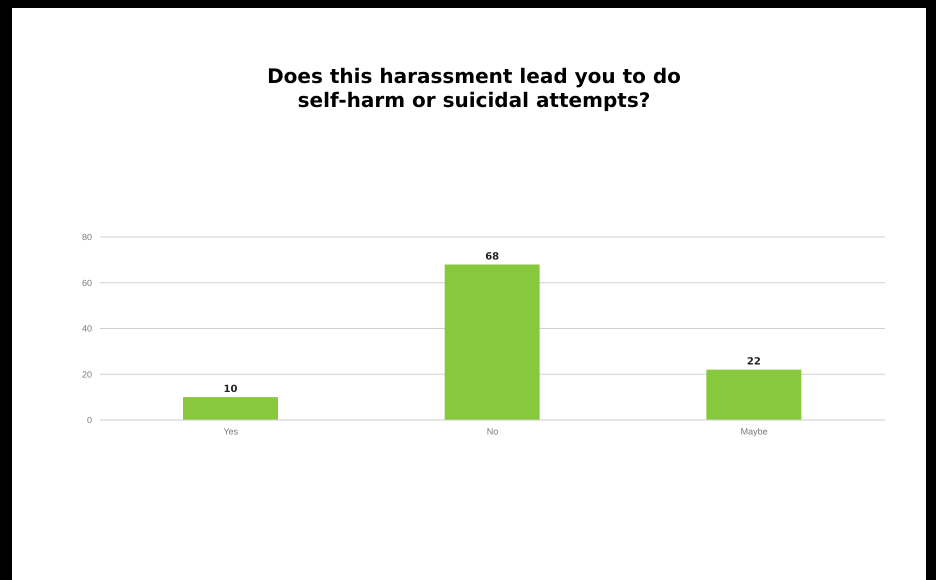 This screenshot has width=948, height=580. Describe the element at coordinates (754, 431) in the screenshot. I see `x-tick-label: Maybe` at that location.